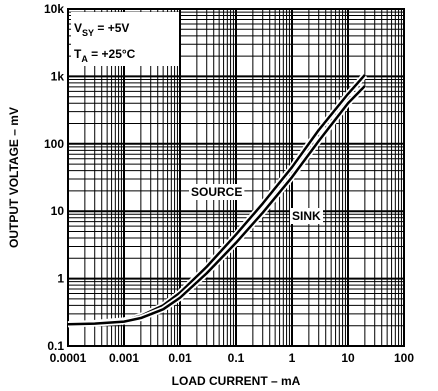 The height and width of the screenshot is (391, 438). What do you see at coordinates (101, 29) in the screenshot?
I see `condition-vsy: VSY = +5V` at bounding box center [101, 29].